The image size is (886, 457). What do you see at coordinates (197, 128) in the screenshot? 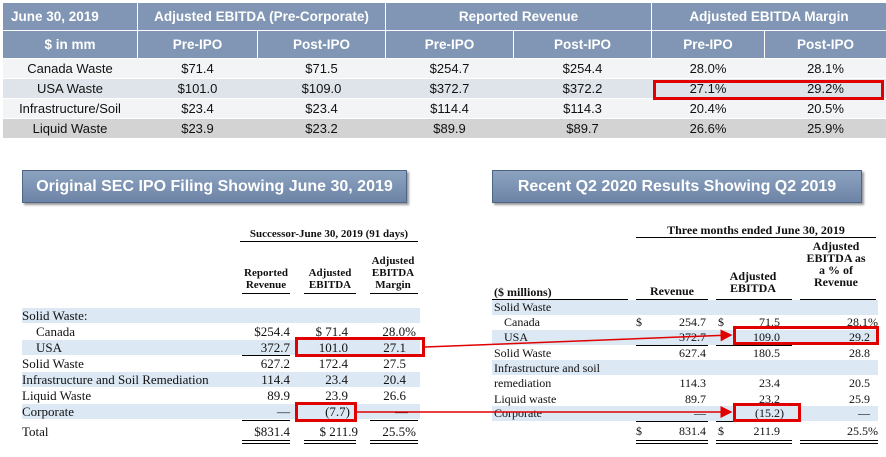
I see `table-cell: $23.9` at bounding box center [197, 128].